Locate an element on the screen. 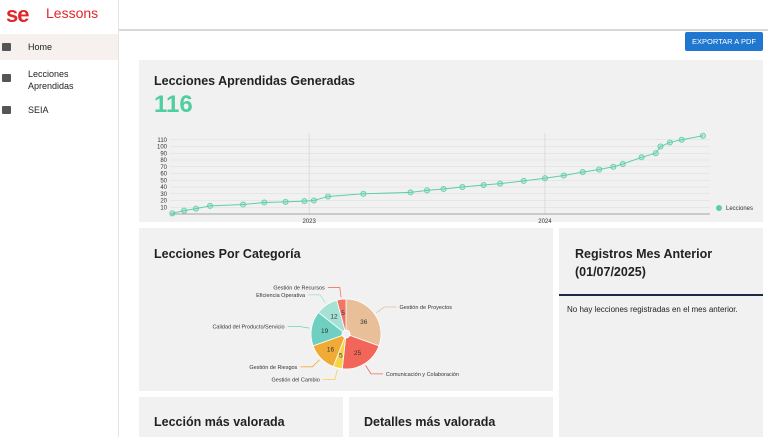 Image resolution: width=768 pixels, height=437 pixels. x-tick-label: 2024 is located at coordinates (545, 222).